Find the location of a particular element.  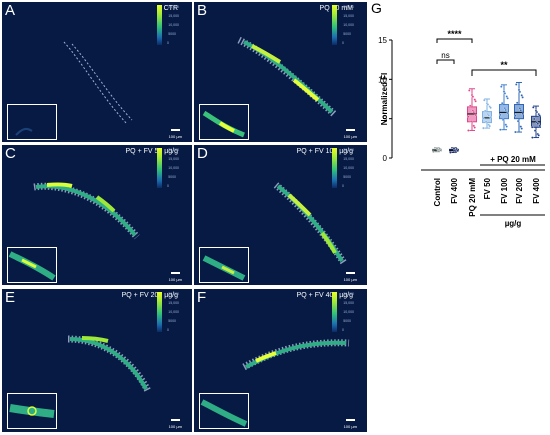

panel-label: D is located at coordinates (202, 153).